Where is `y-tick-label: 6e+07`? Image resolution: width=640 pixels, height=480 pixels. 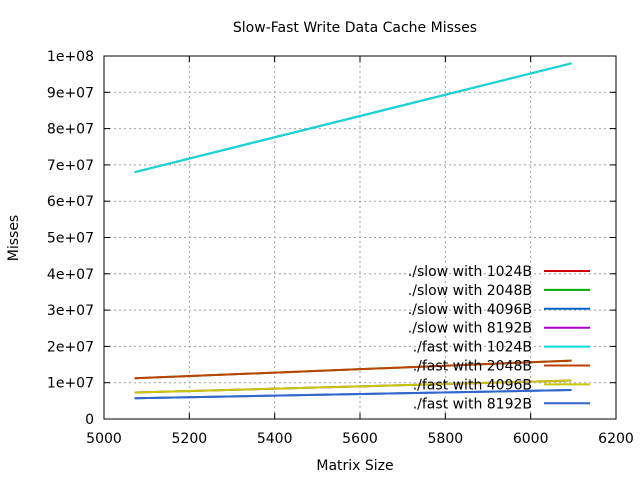
y-tick-label: 6e+07 is located at coordinates (70, 202).